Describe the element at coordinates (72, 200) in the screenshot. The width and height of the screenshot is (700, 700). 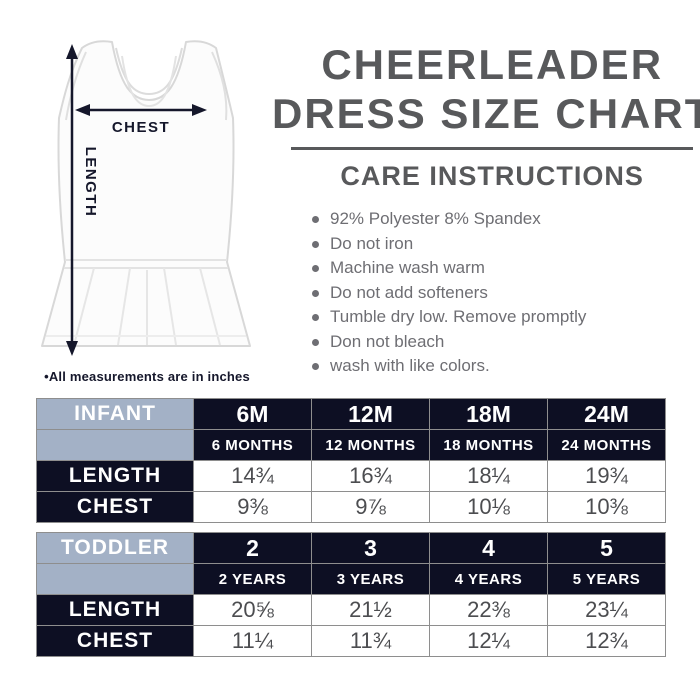
I see `length-arrow` at that location.